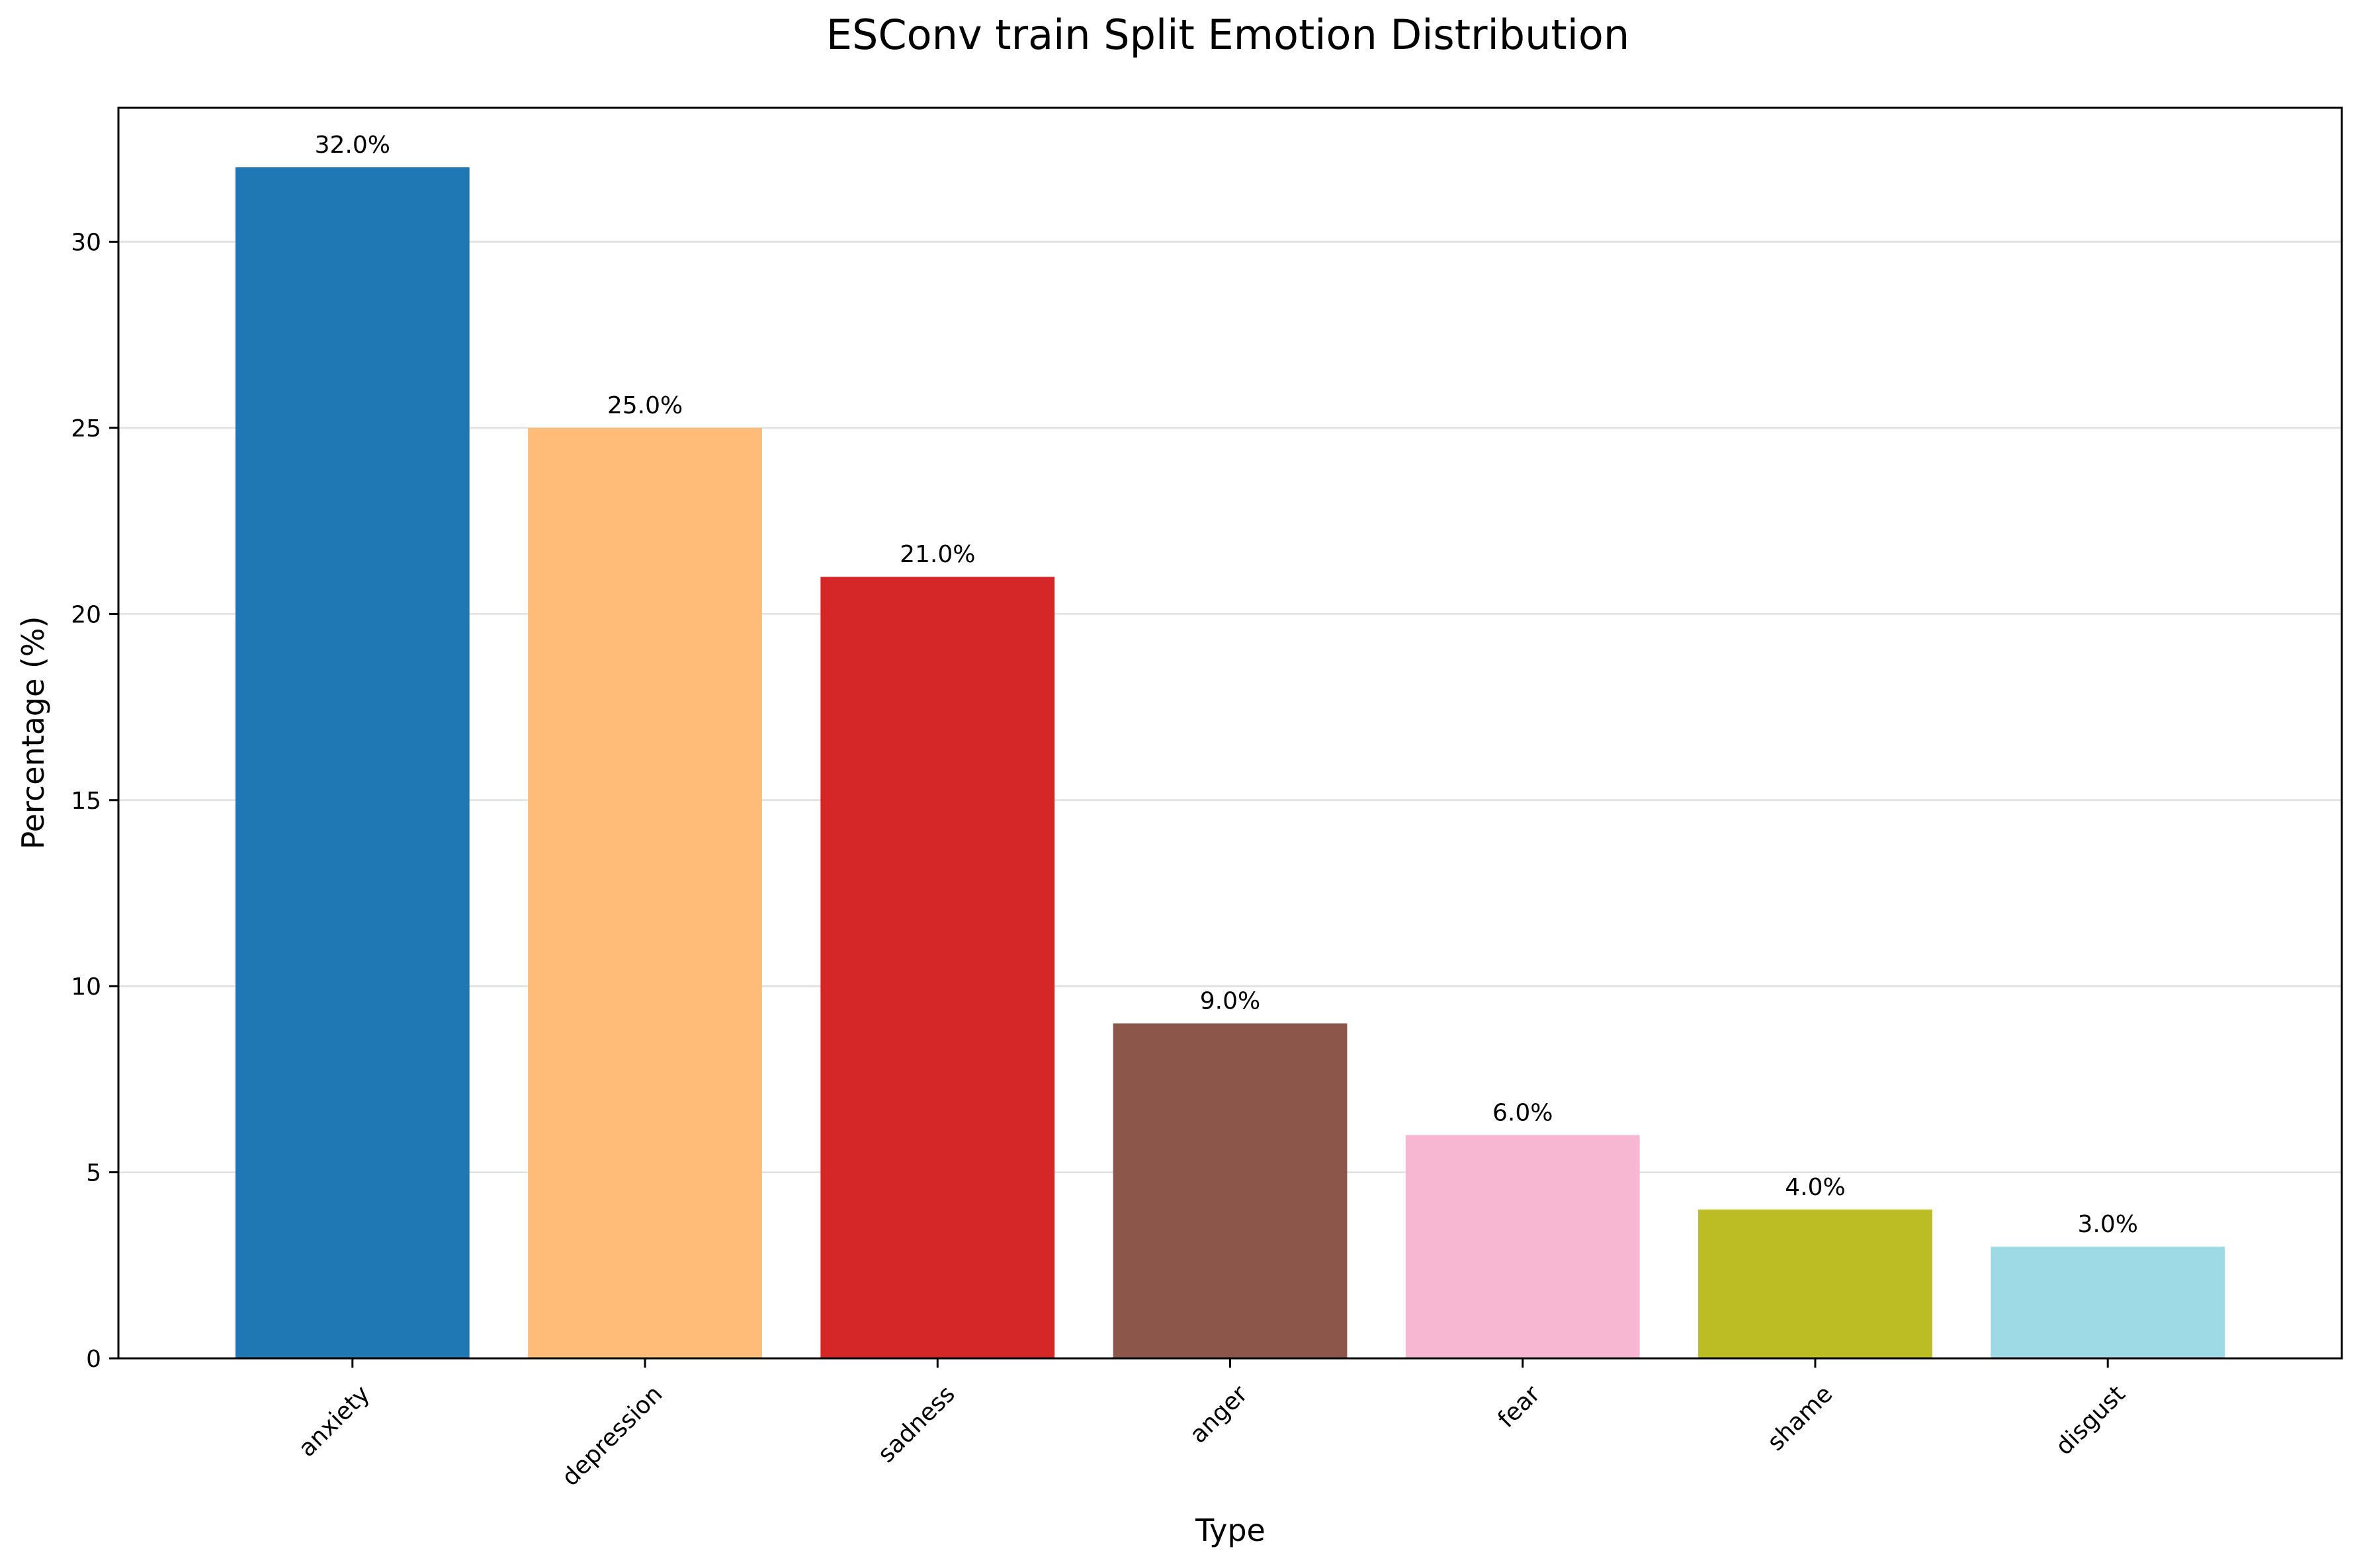 The height and width of the screenshot is (1568, 2363). I want to click on data-label: 25.0%, so click(645, 405).